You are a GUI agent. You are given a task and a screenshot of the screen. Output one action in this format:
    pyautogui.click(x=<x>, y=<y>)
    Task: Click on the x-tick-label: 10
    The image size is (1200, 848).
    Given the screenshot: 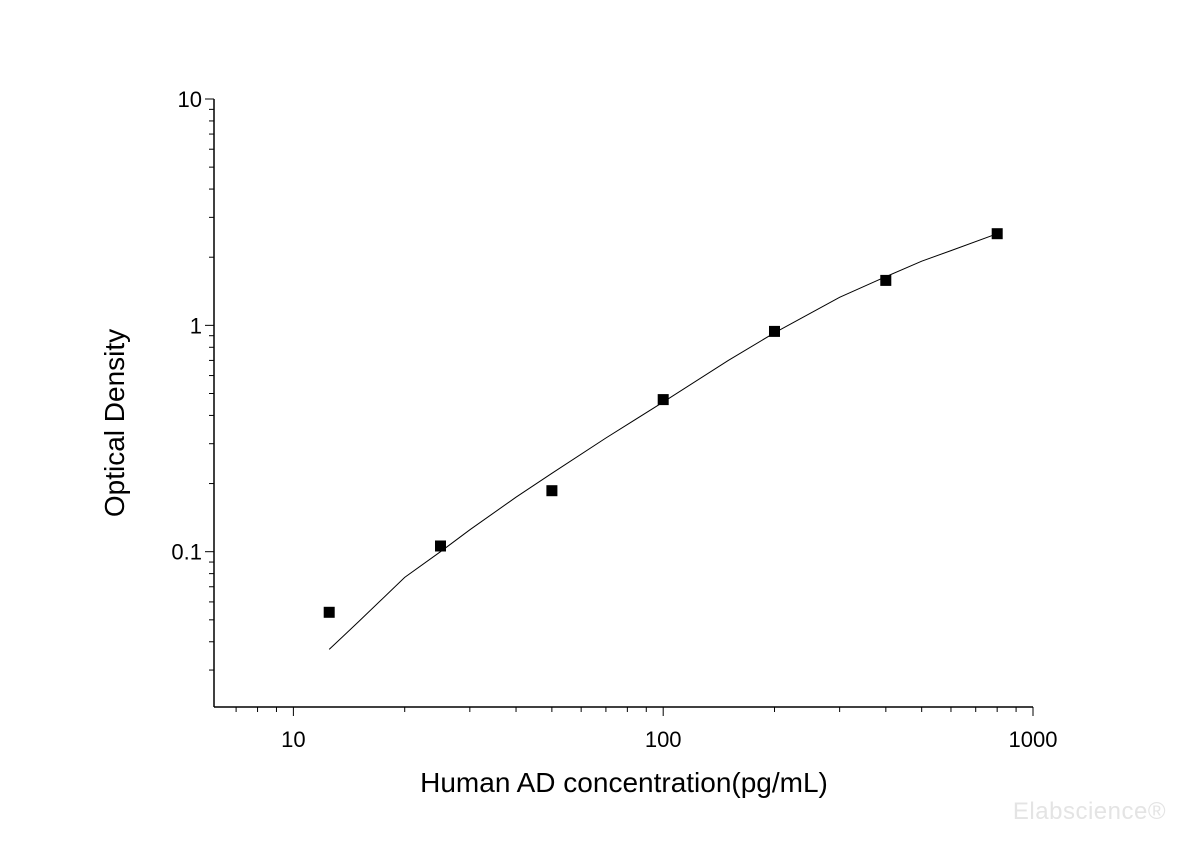 What is the action you would take?
    pyautogui.click(x=293, y=739)
    